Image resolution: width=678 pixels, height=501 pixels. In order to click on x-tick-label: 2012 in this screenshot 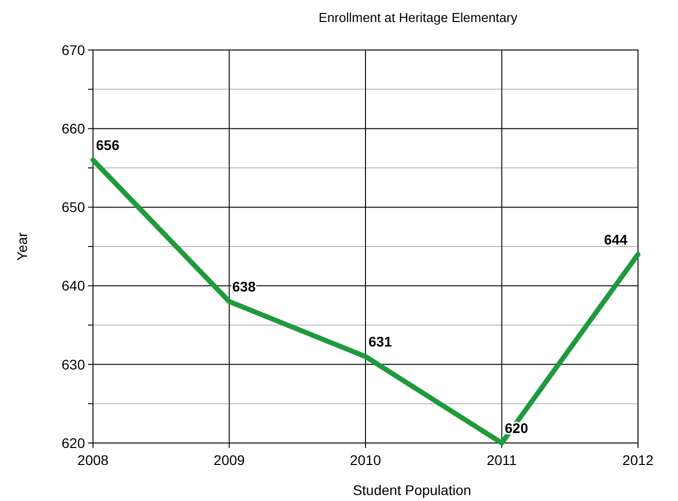, I will do `click(638, 460)`.